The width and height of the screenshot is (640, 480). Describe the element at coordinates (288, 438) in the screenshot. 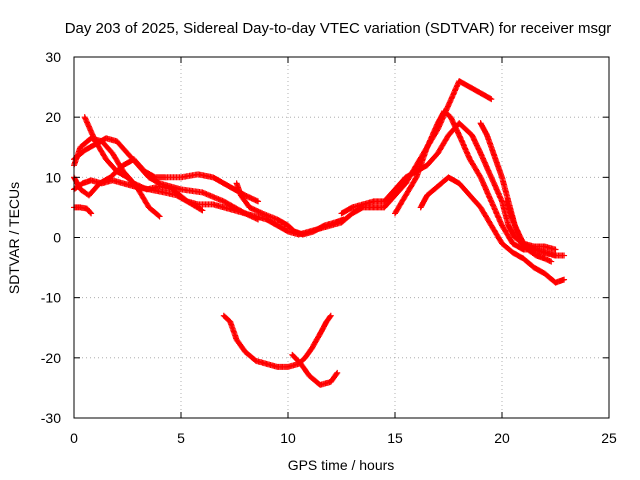

I see `x-tick-label: 10` at that location.